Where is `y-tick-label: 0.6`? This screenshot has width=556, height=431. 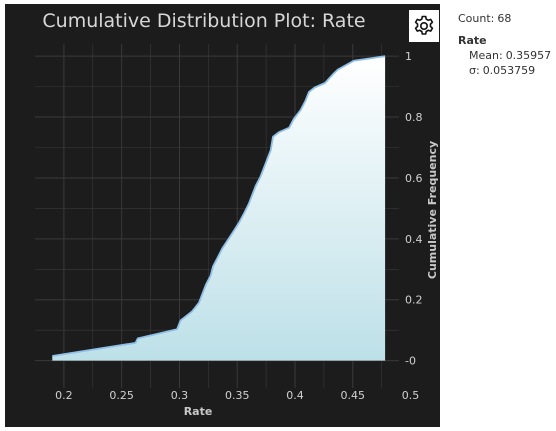
y-tick-label: 0.6 is located at coordinates (414, 178).